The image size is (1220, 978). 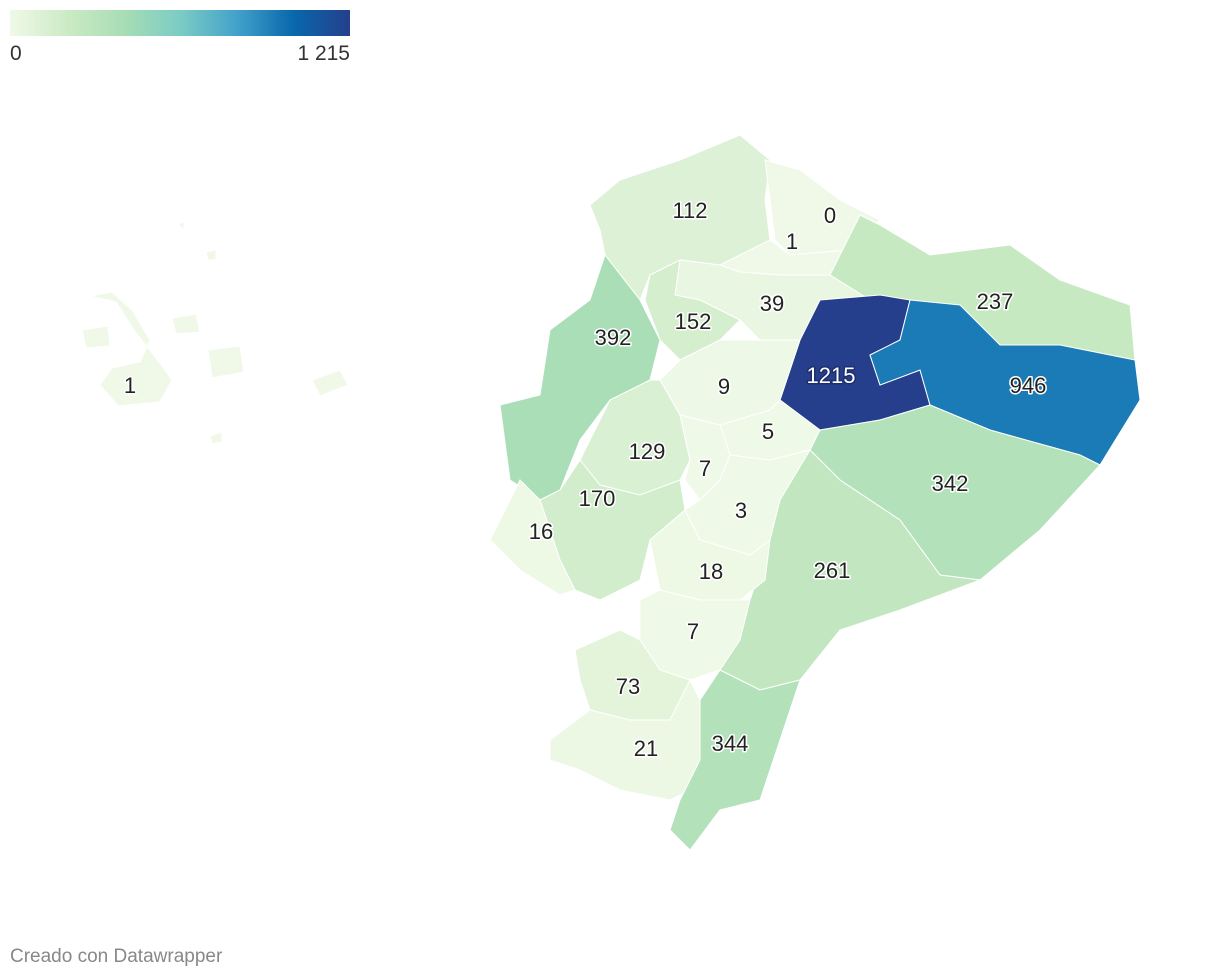 What do you see at coordinates (772, 303) in the screenshot?
I see `region-label: 39` at bounding box center [772, 303].